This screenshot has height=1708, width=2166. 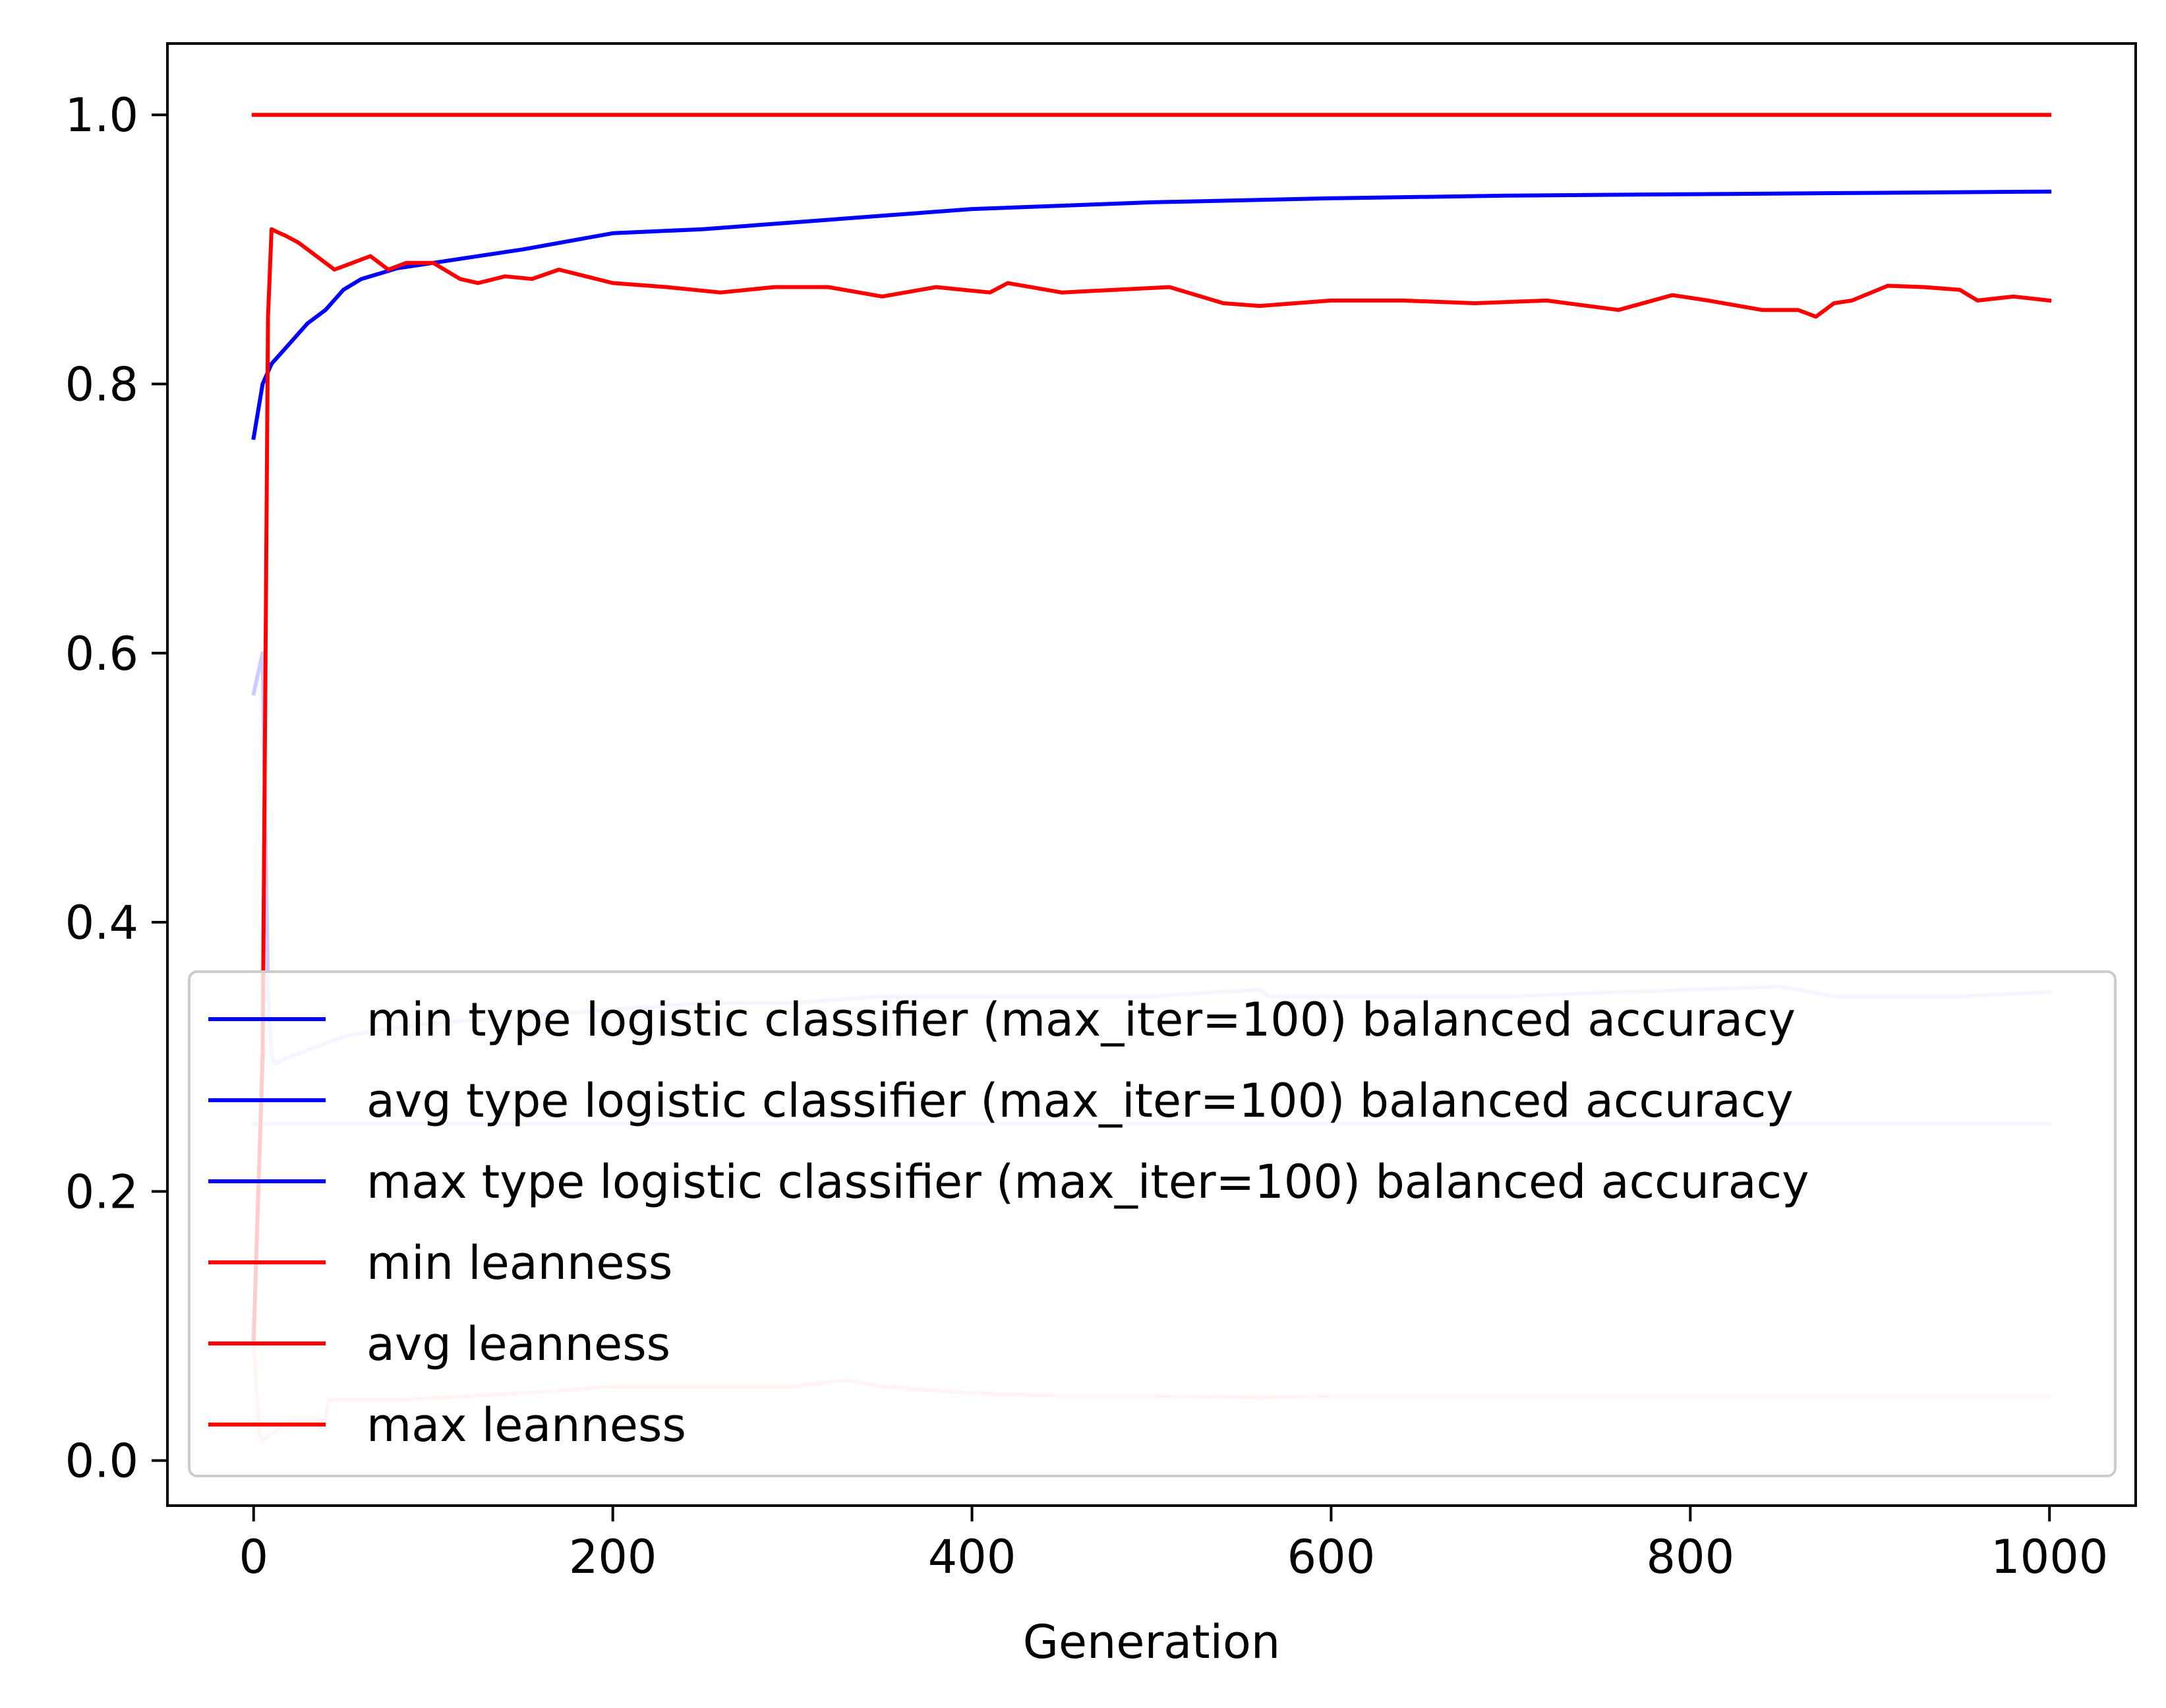 What do you see at coordinates (116, 788) in the screenshot?
I see `y-axis-ticks: 0.0 0.2 0.4 0.6 0.8 1.0` at bounding box center [116, 788].